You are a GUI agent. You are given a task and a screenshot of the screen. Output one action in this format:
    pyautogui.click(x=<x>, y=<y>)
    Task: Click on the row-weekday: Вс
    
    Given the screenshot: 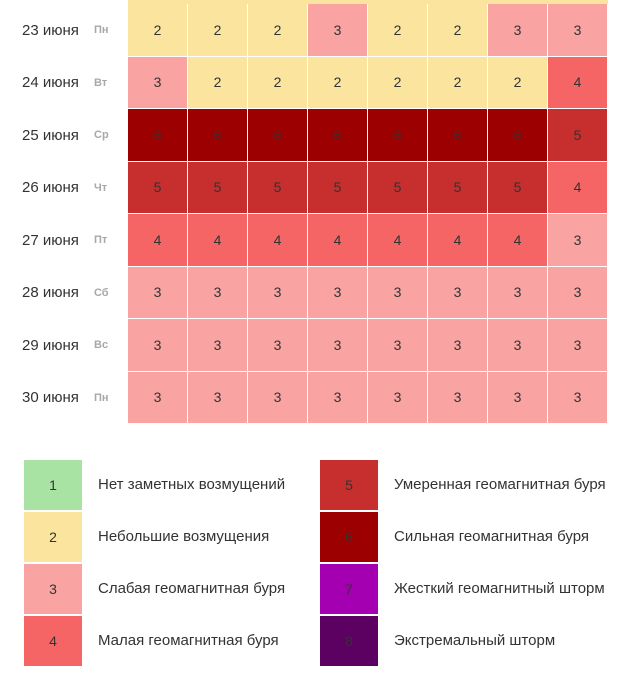 What is the action you would take?
    pyautogui.click(x=101, y=345)
    